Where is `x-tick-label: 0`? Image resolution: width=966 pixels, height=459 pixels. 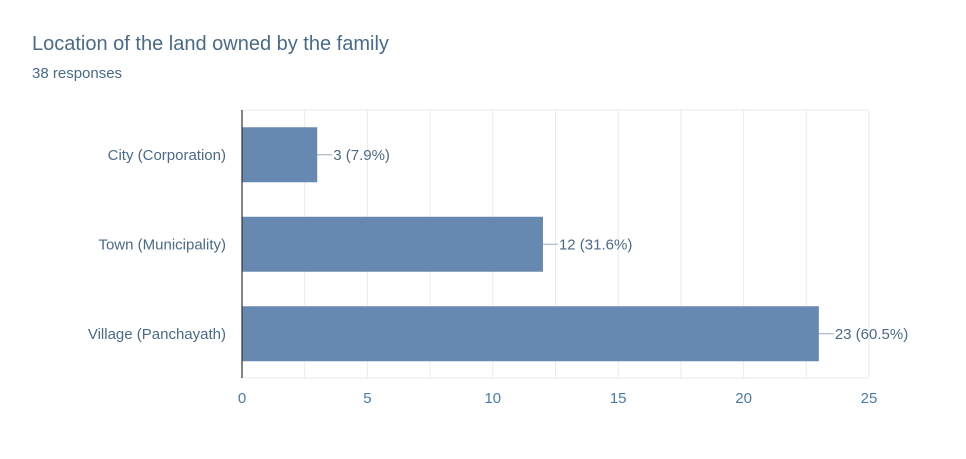 x-tick-label: 0 is located at coordinates (242, 398).